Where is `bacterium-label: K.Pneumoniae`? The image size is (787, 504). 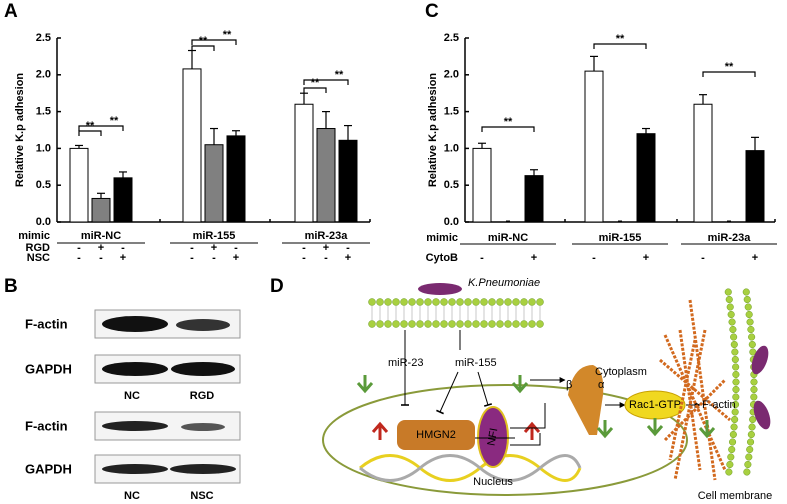
bacterium-label: K.Pneumoniae is located at coordinates (504, 283).